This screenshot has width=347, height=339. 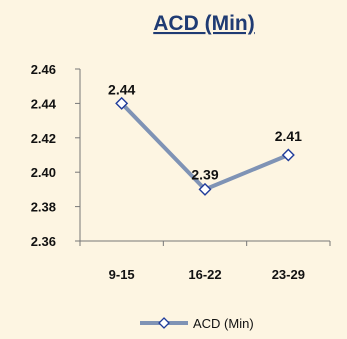 I want to click on x-tick-label: 23-29, so click(x=288, y=274).